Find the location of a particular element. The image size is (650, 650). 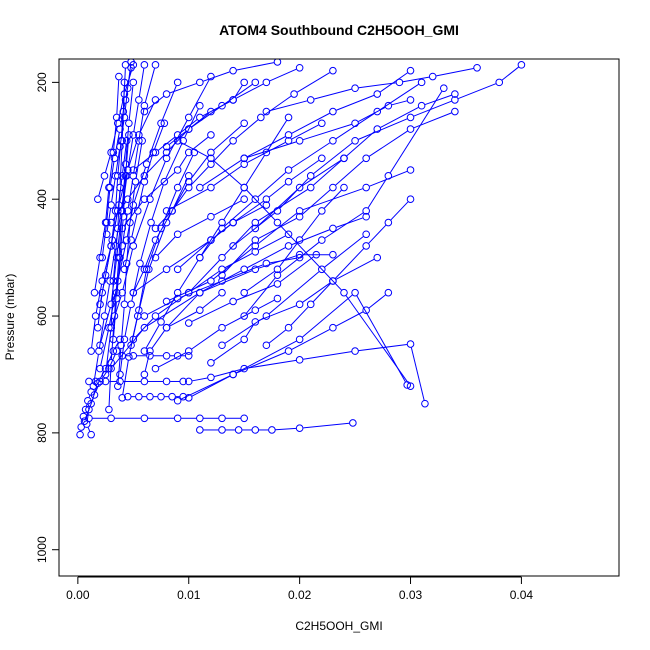

x-tick-label: 0.01 is located at coordinates (189, 595).